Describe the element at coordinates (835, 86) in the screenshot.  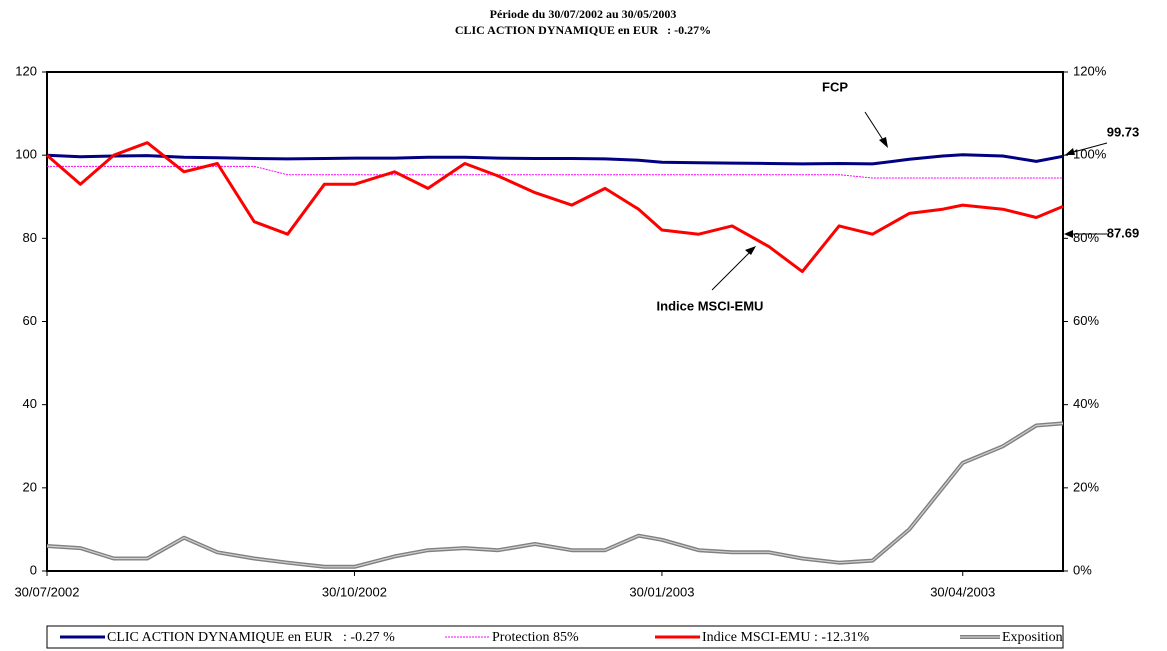
I see `annotation: FCP` at that location.